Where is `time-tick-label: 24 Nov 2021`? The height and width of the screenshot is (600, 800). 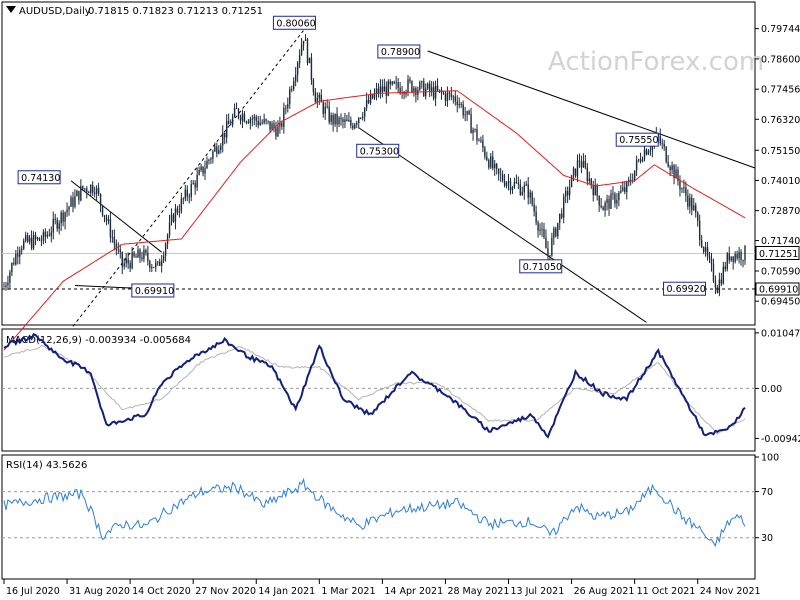 time-tick-label: 24 Nov 2021 is located at coordinates (730, 591).